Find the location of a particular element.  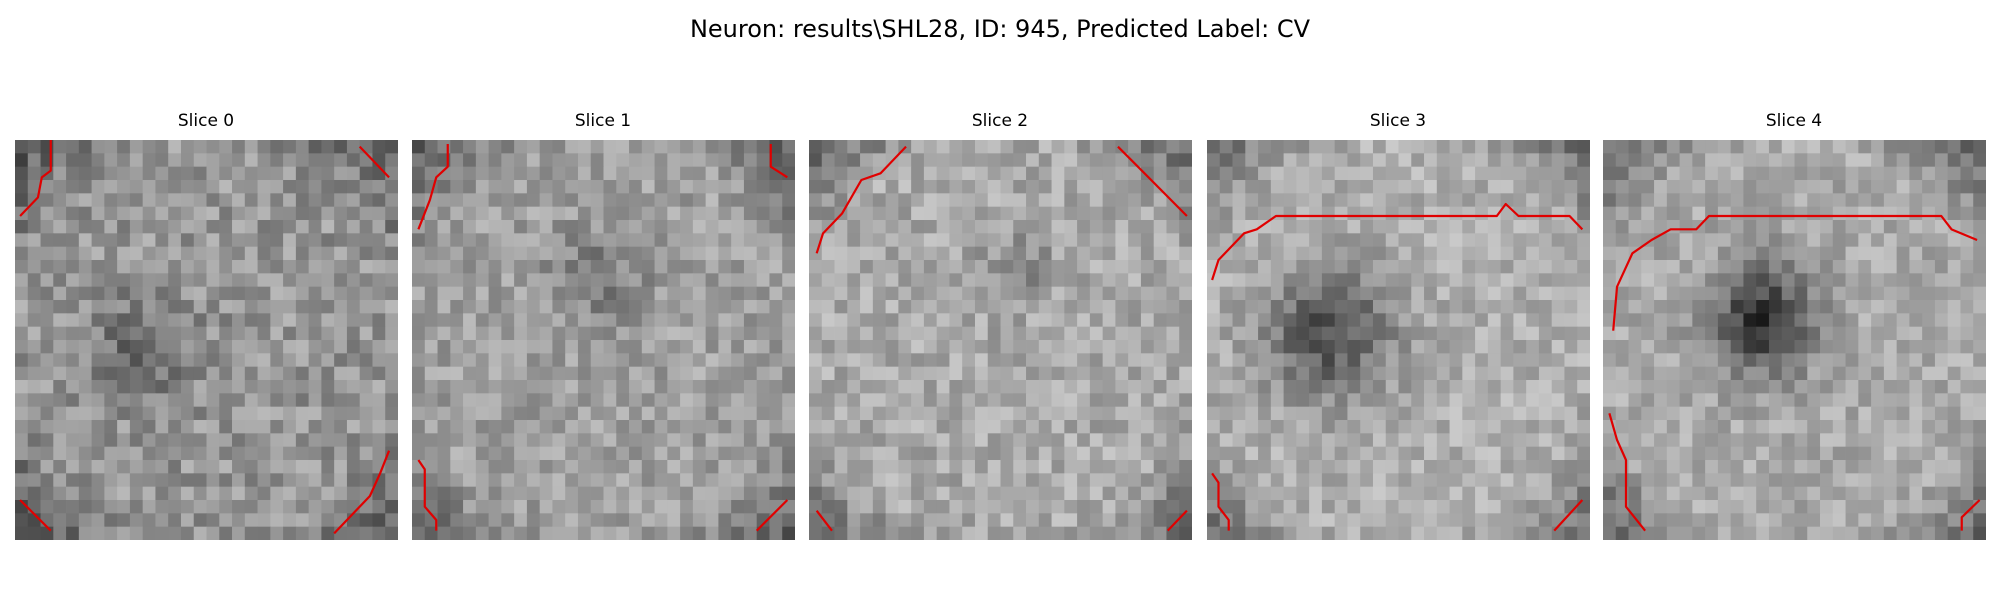

slice-title: Slice 4 is located at coordinates (1794, 121).